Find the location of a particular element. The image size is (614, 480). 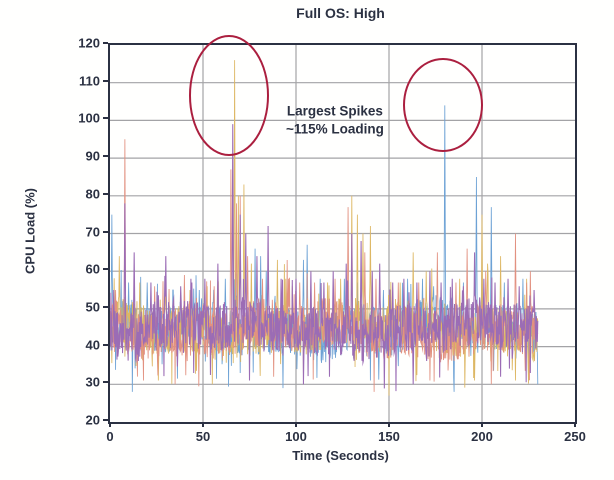

y-tick-label: 40 is located at coordinates (92, 345).